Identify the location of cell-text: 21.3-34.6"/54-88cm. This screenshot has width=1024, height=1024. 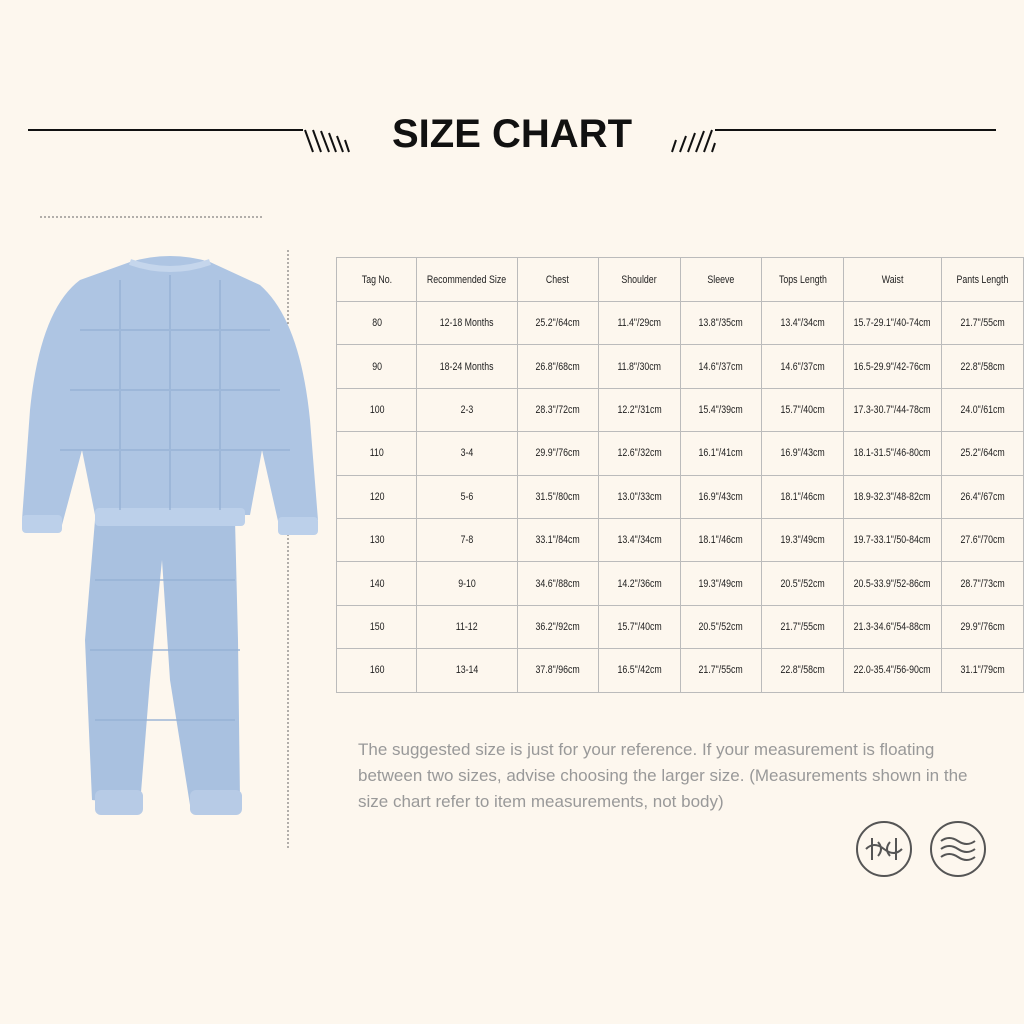
(893, 626).